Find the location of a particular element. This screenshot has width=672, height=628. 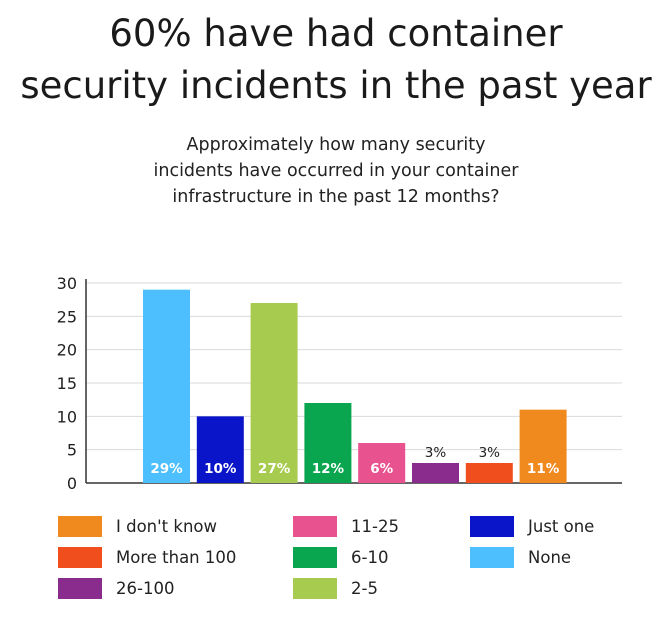

subtitle-line-3: infrastructure in the past 12 months? is located at coordinates (336, 197).